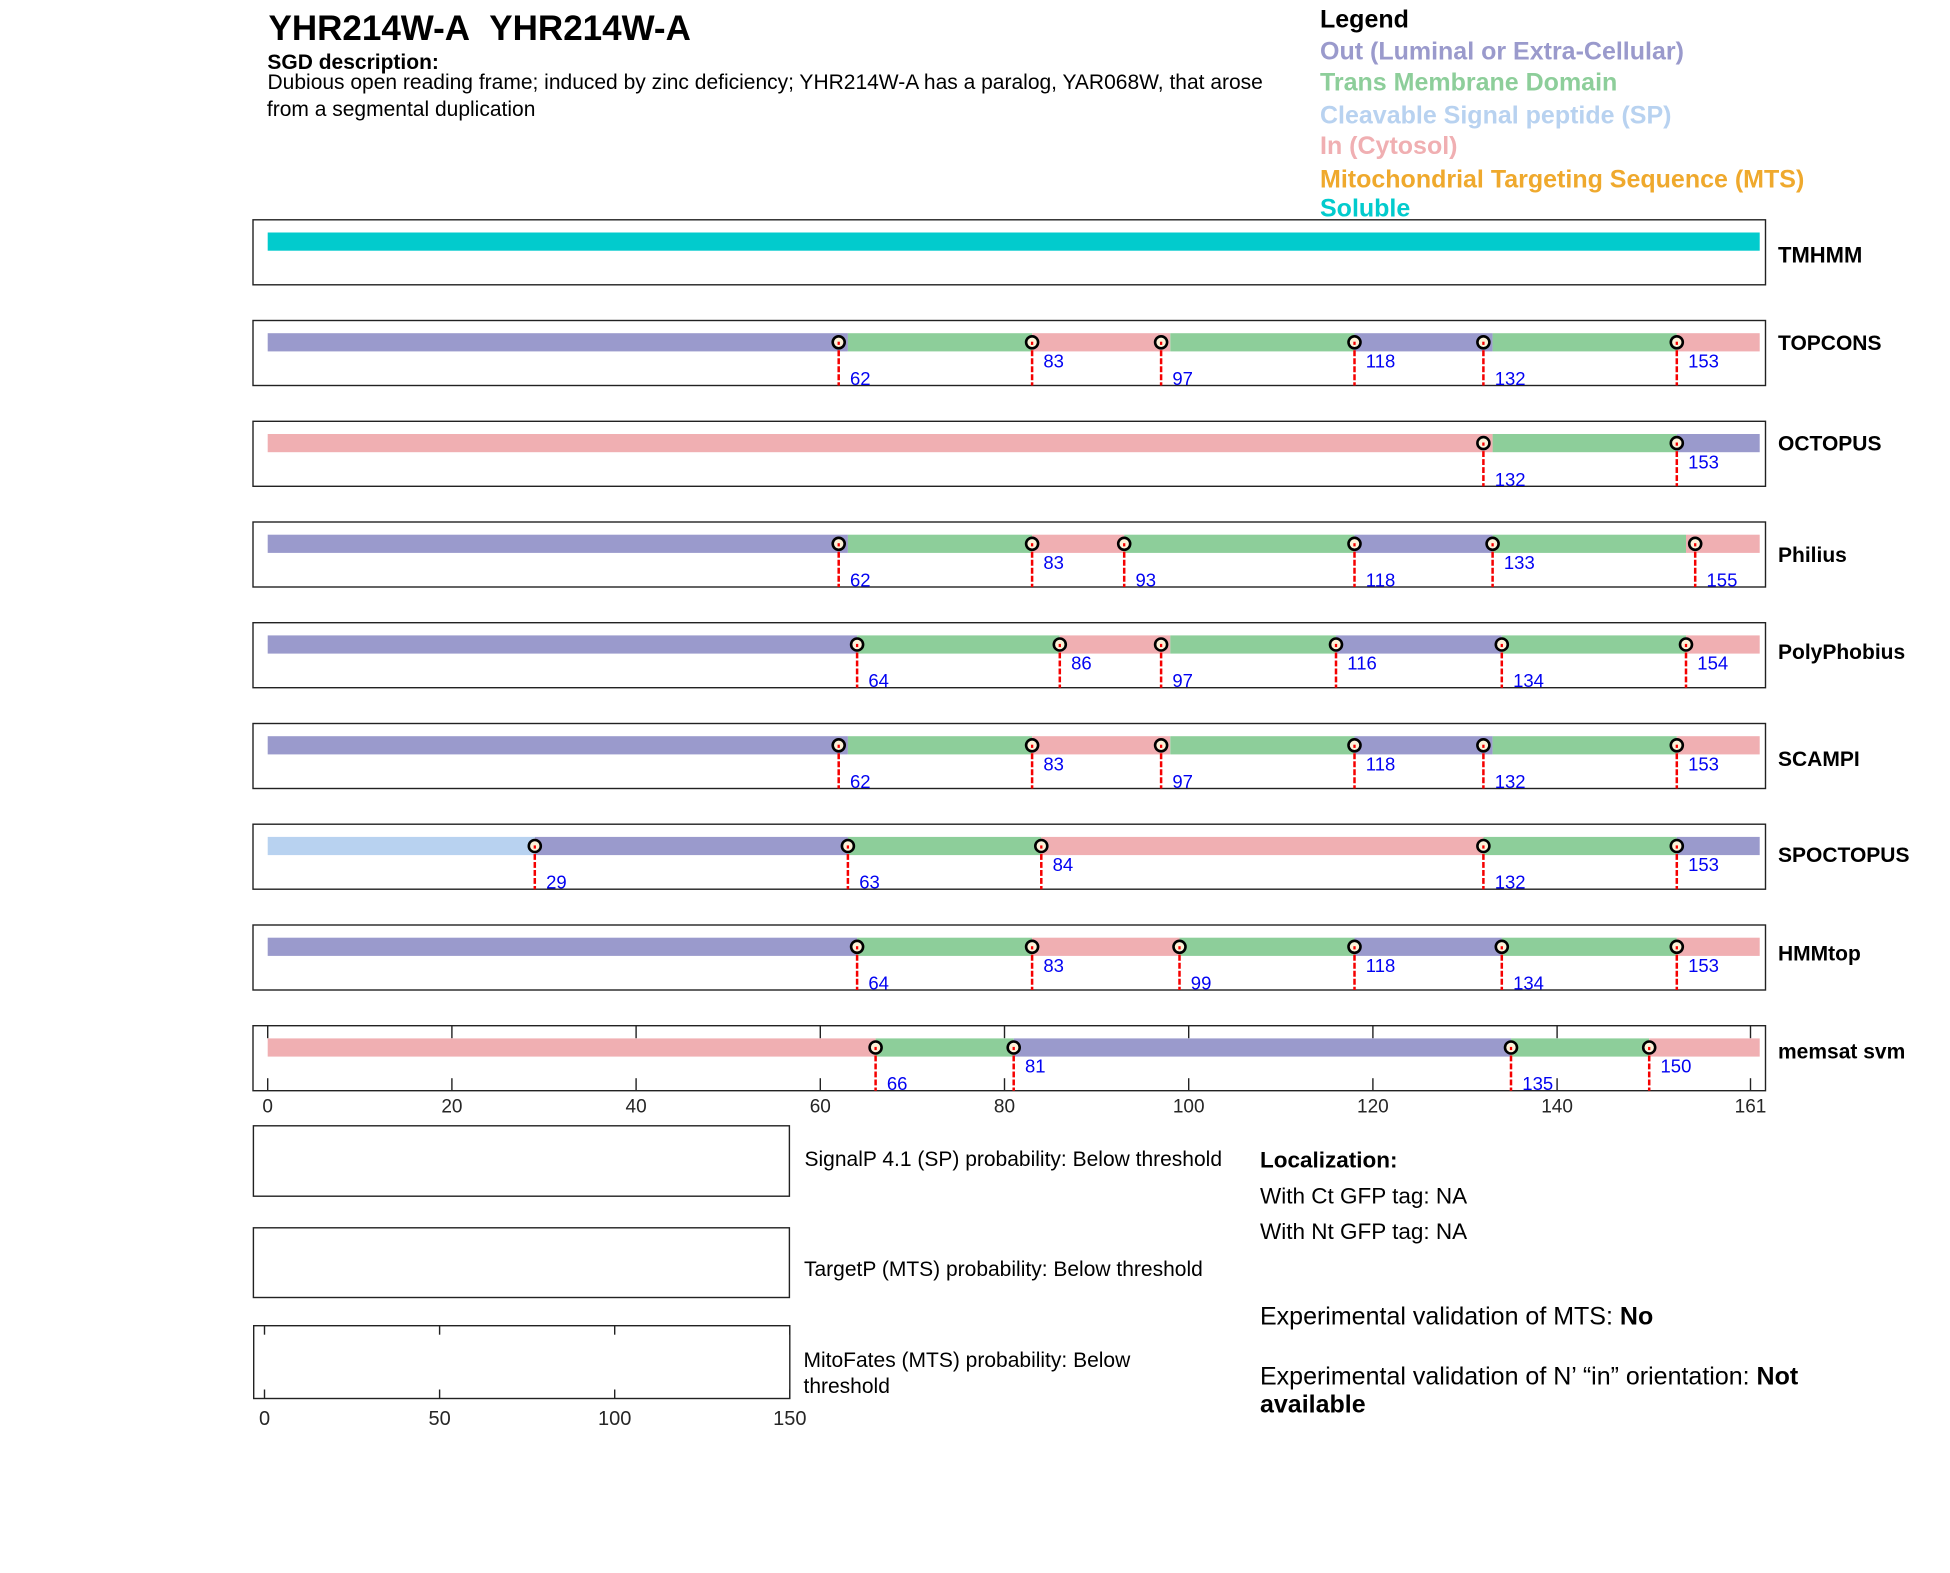  What do you see at coordinates (1829, 343) in the screenshot?
I see `svg-text: TOPCONS` at bounding box center [1829, 343].